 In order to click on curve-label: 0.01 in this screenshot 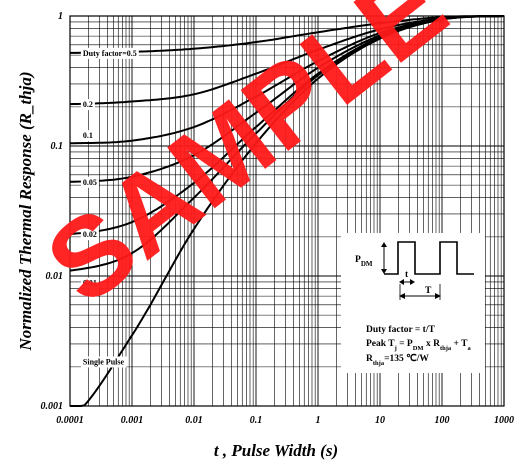, I will do `click(90, 283)`.